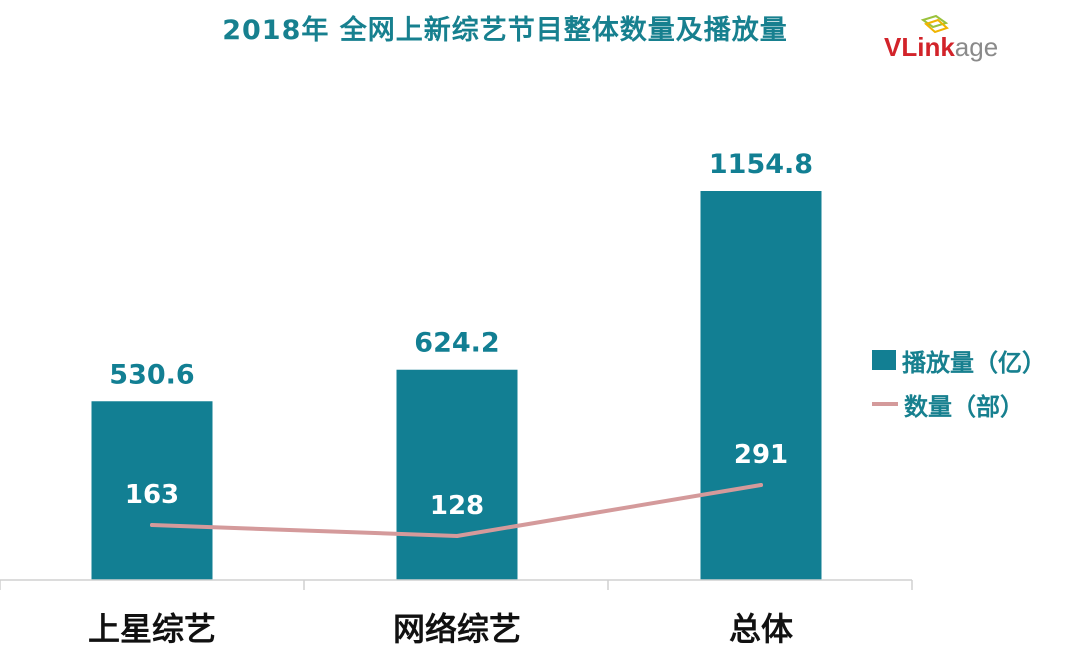 Image resolution: width=1080 pixels, height=647 pixels. What do you see at coordinates (919, 47) in the screenshot?
I see `logo-text-main: VLink` at bounding box center [919, 47].